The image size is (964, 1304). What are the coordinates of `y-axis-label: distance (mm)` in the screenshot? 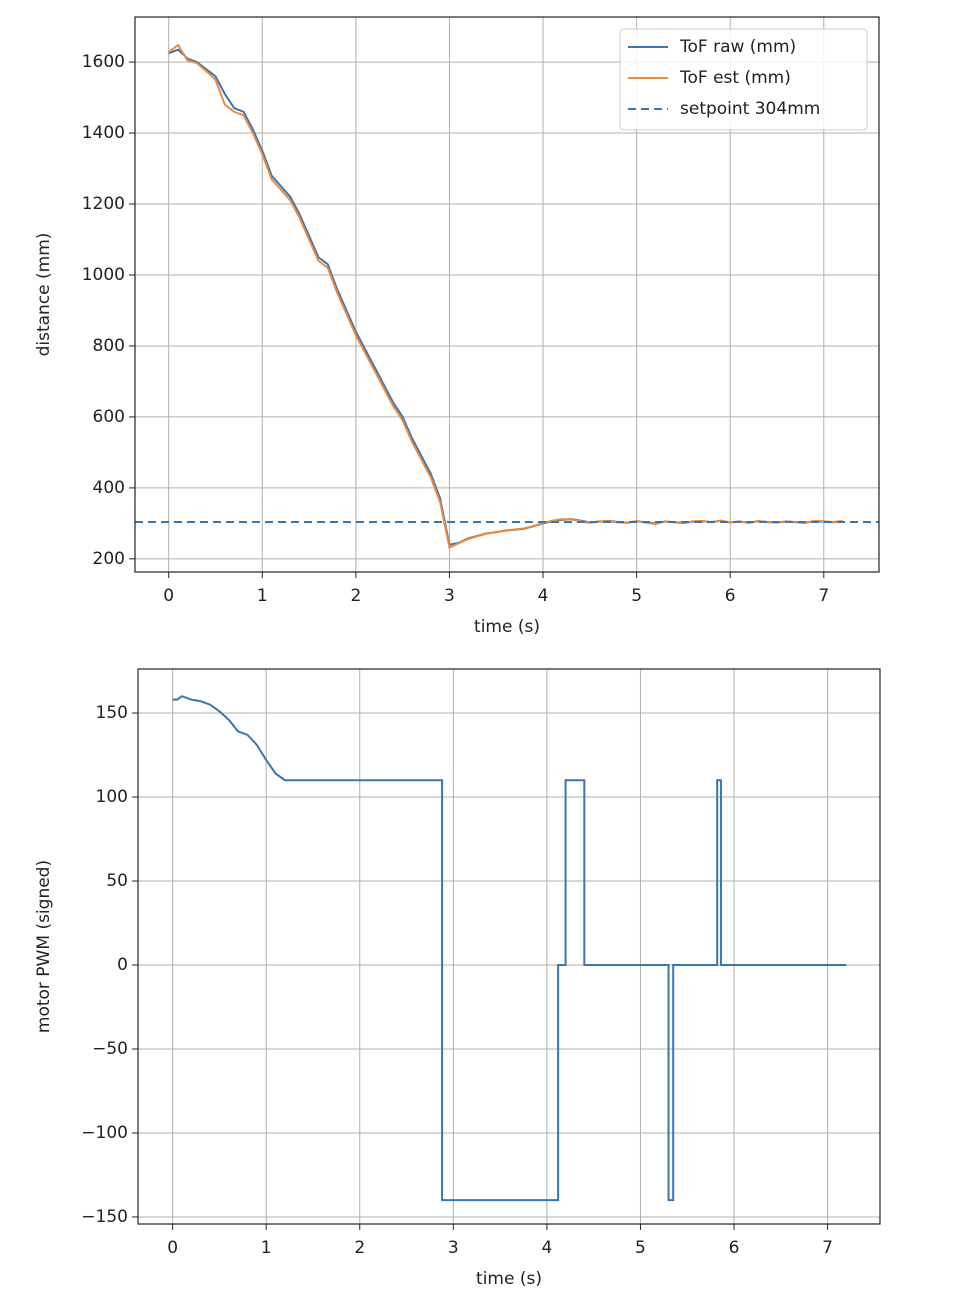 It's located at (44, 295).